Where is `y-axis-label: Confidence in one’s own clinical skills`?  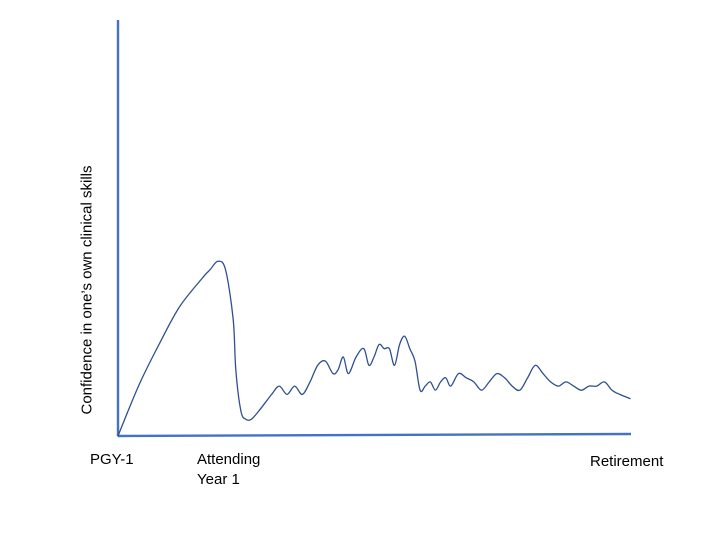
y-axis-label: Confidence in one’s own clinical skills is located at coordinates (87, 290).